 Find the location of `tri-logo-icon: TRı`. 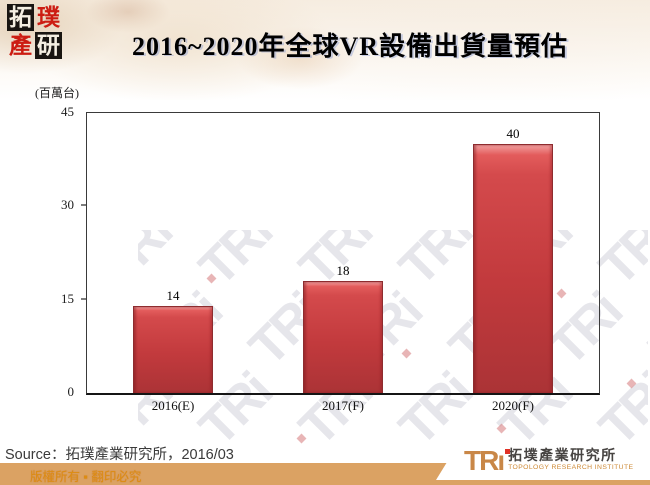

tri-logo-icon: TRı is located at coordinates (487, 460).